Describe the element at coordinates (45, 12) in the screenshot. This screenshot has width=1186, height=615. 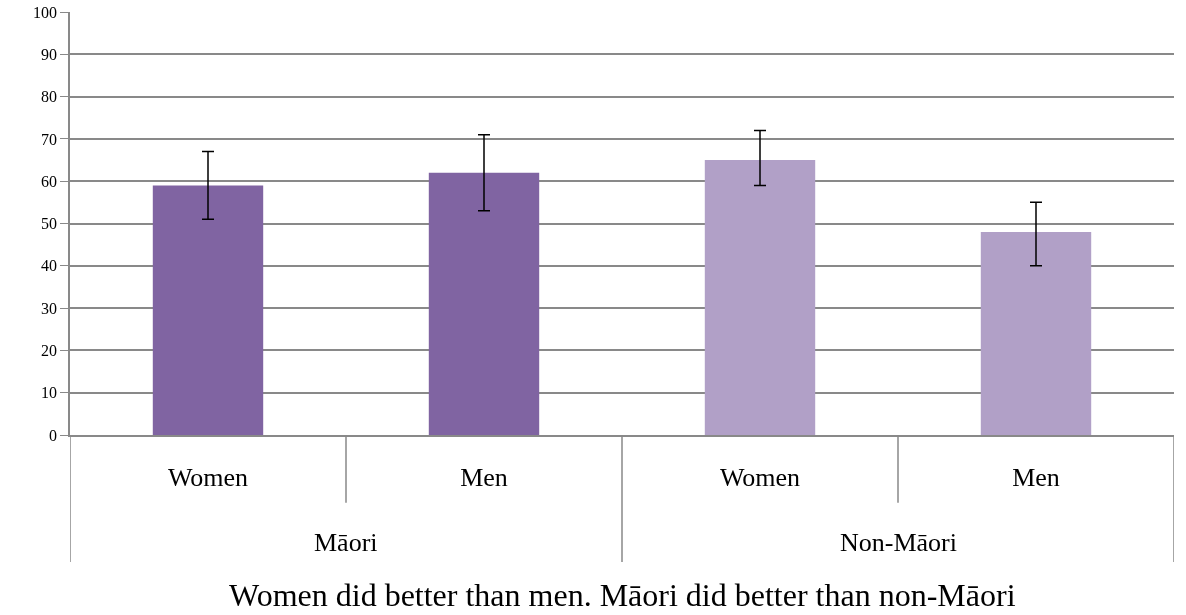
I see `y-tick-label: 100` at that location.